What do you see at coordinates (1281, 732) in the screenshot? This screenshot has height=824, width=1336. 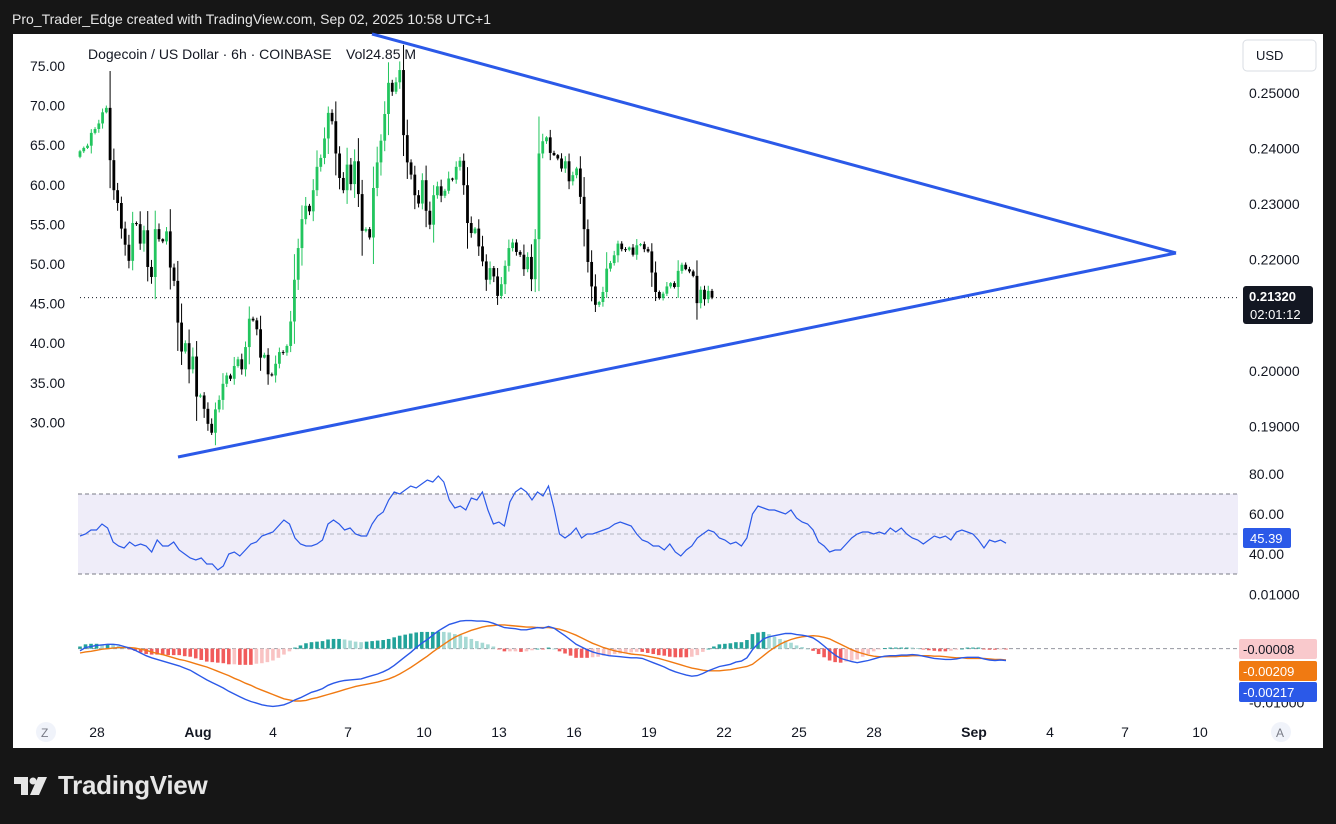 I see `auto-scale-toggle: A` at bounding box center [1281, 732].